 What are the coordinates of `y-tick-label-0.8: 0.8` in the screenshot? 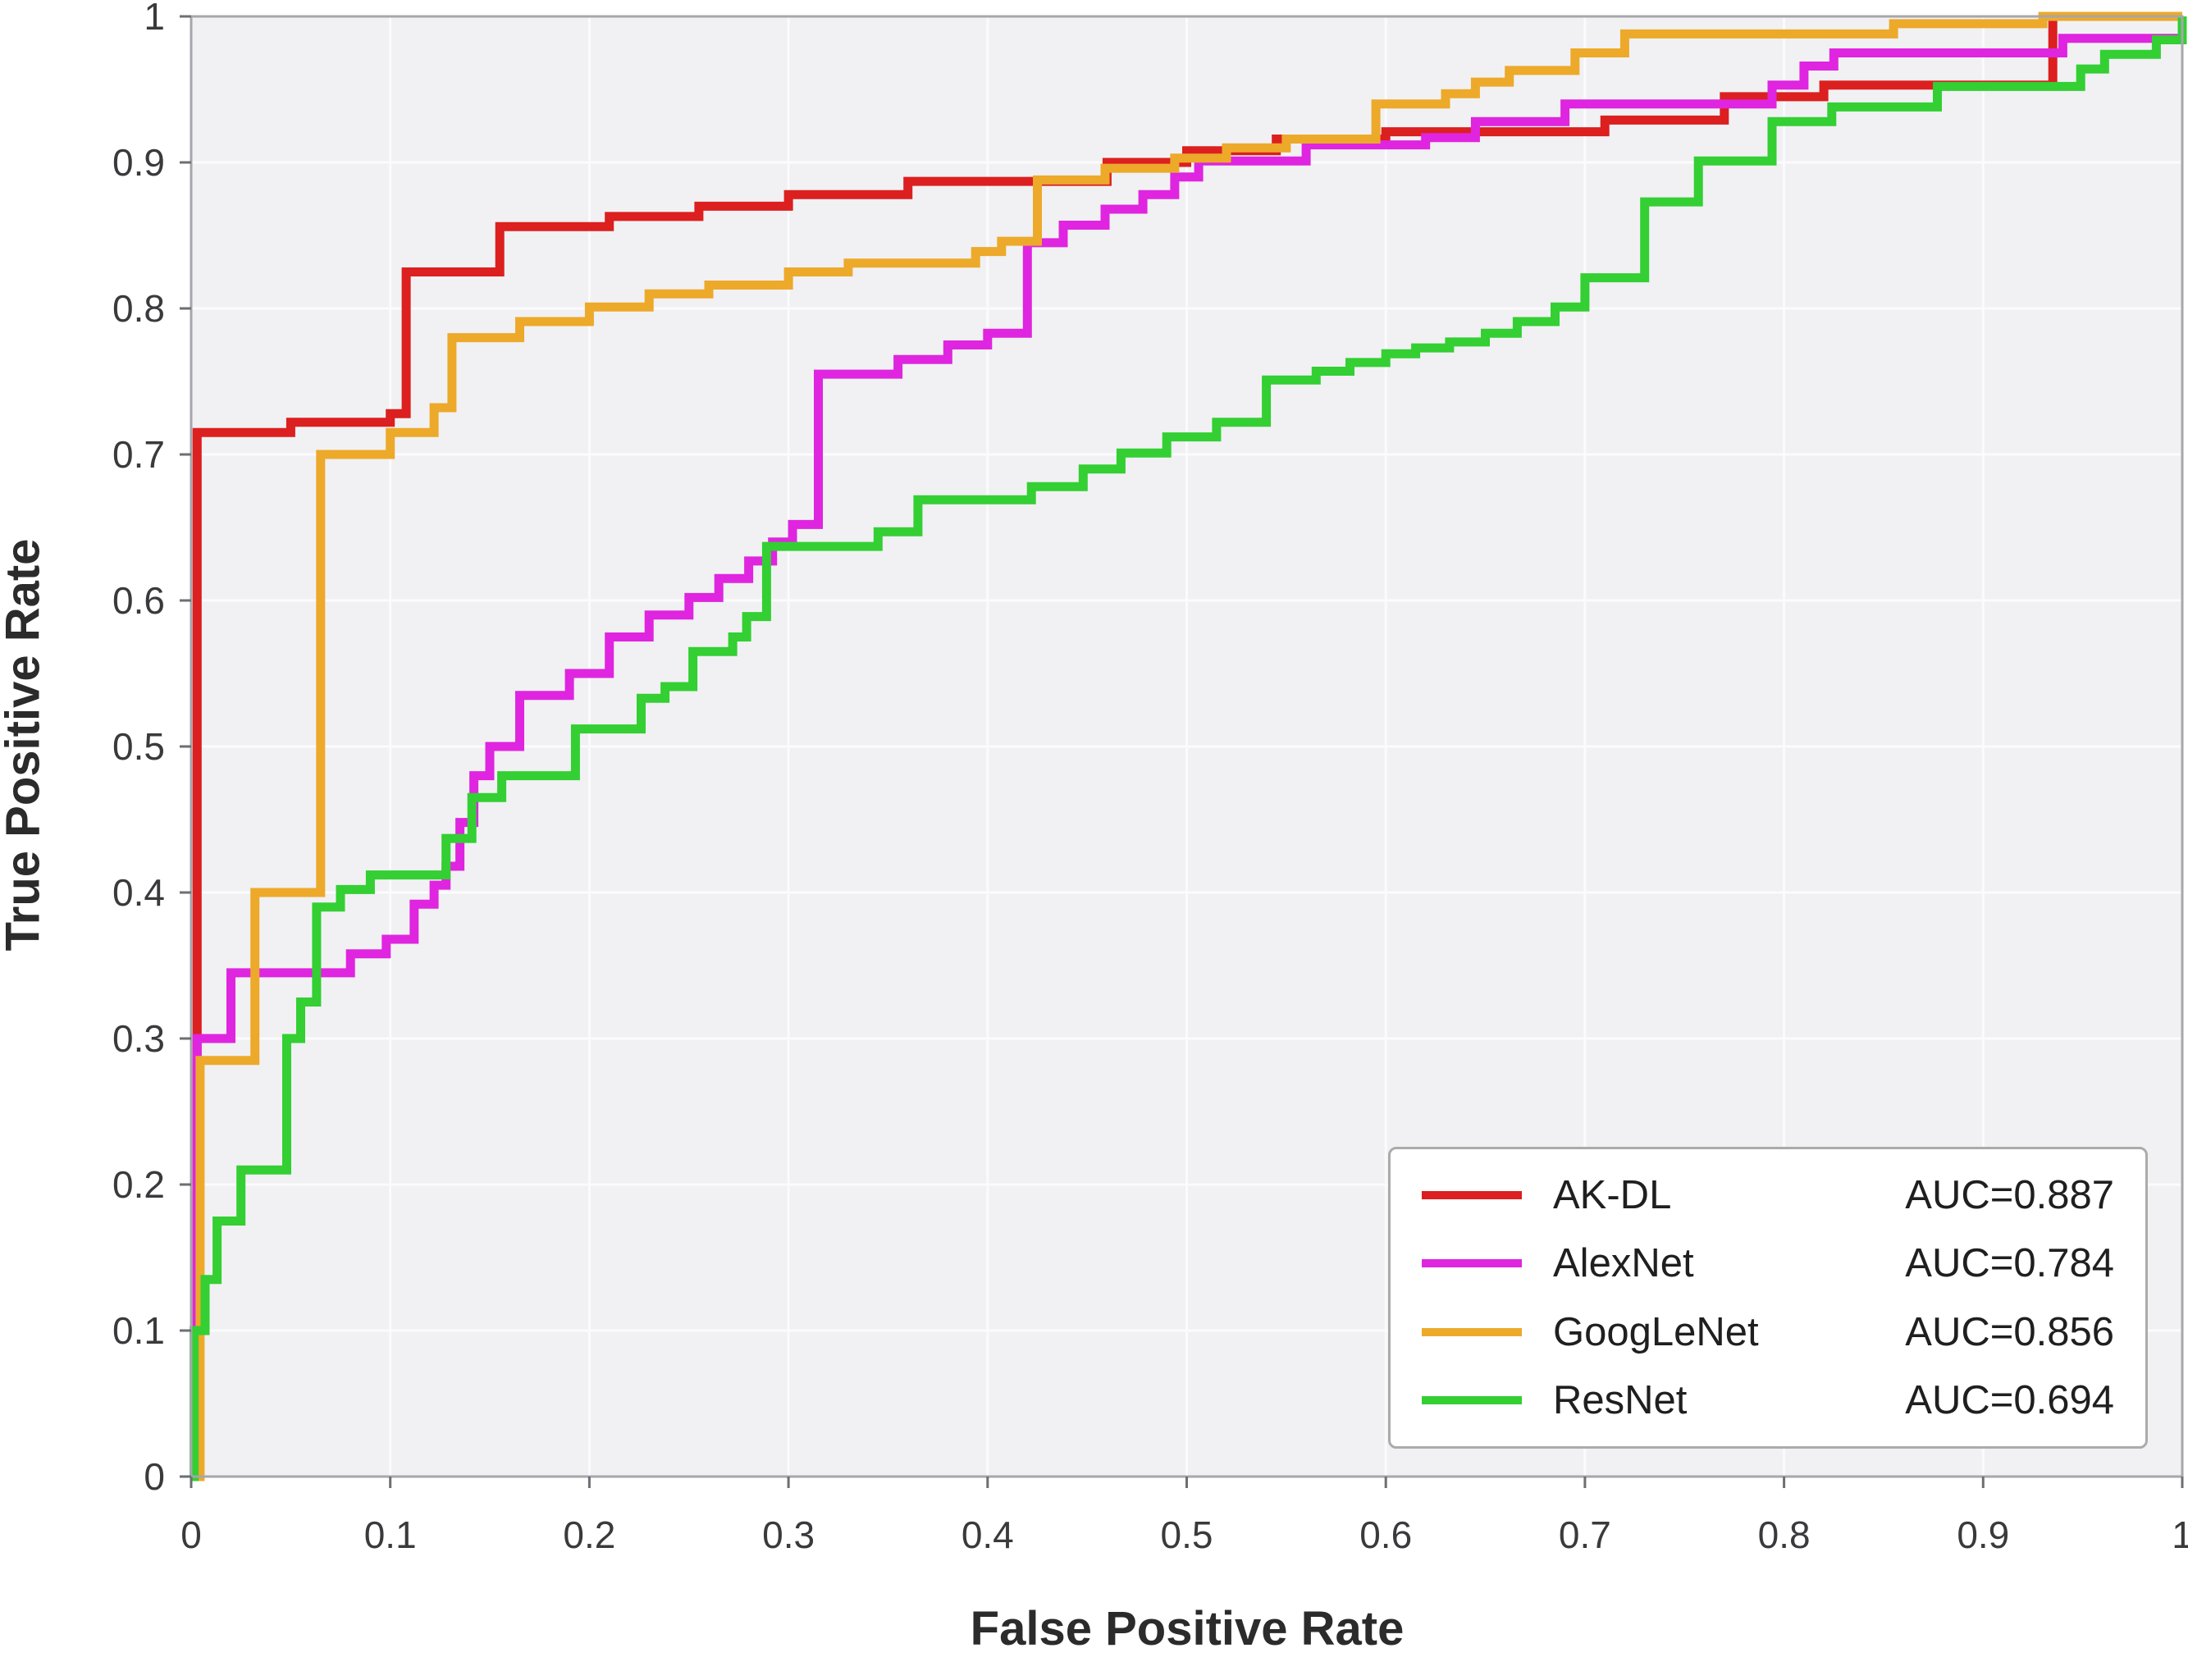 It's located at (138, 308).